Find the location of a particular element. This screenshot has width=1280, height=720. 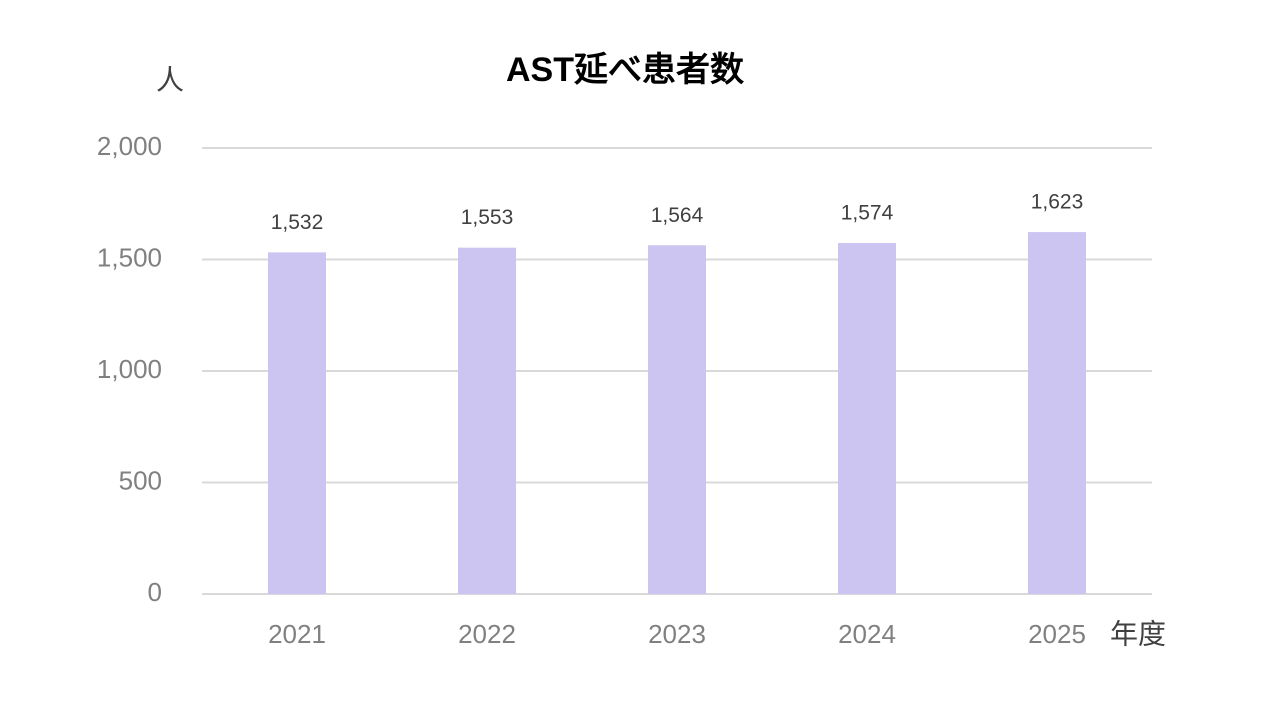

value-label: 1,574 is located at coordinates (867, 213).